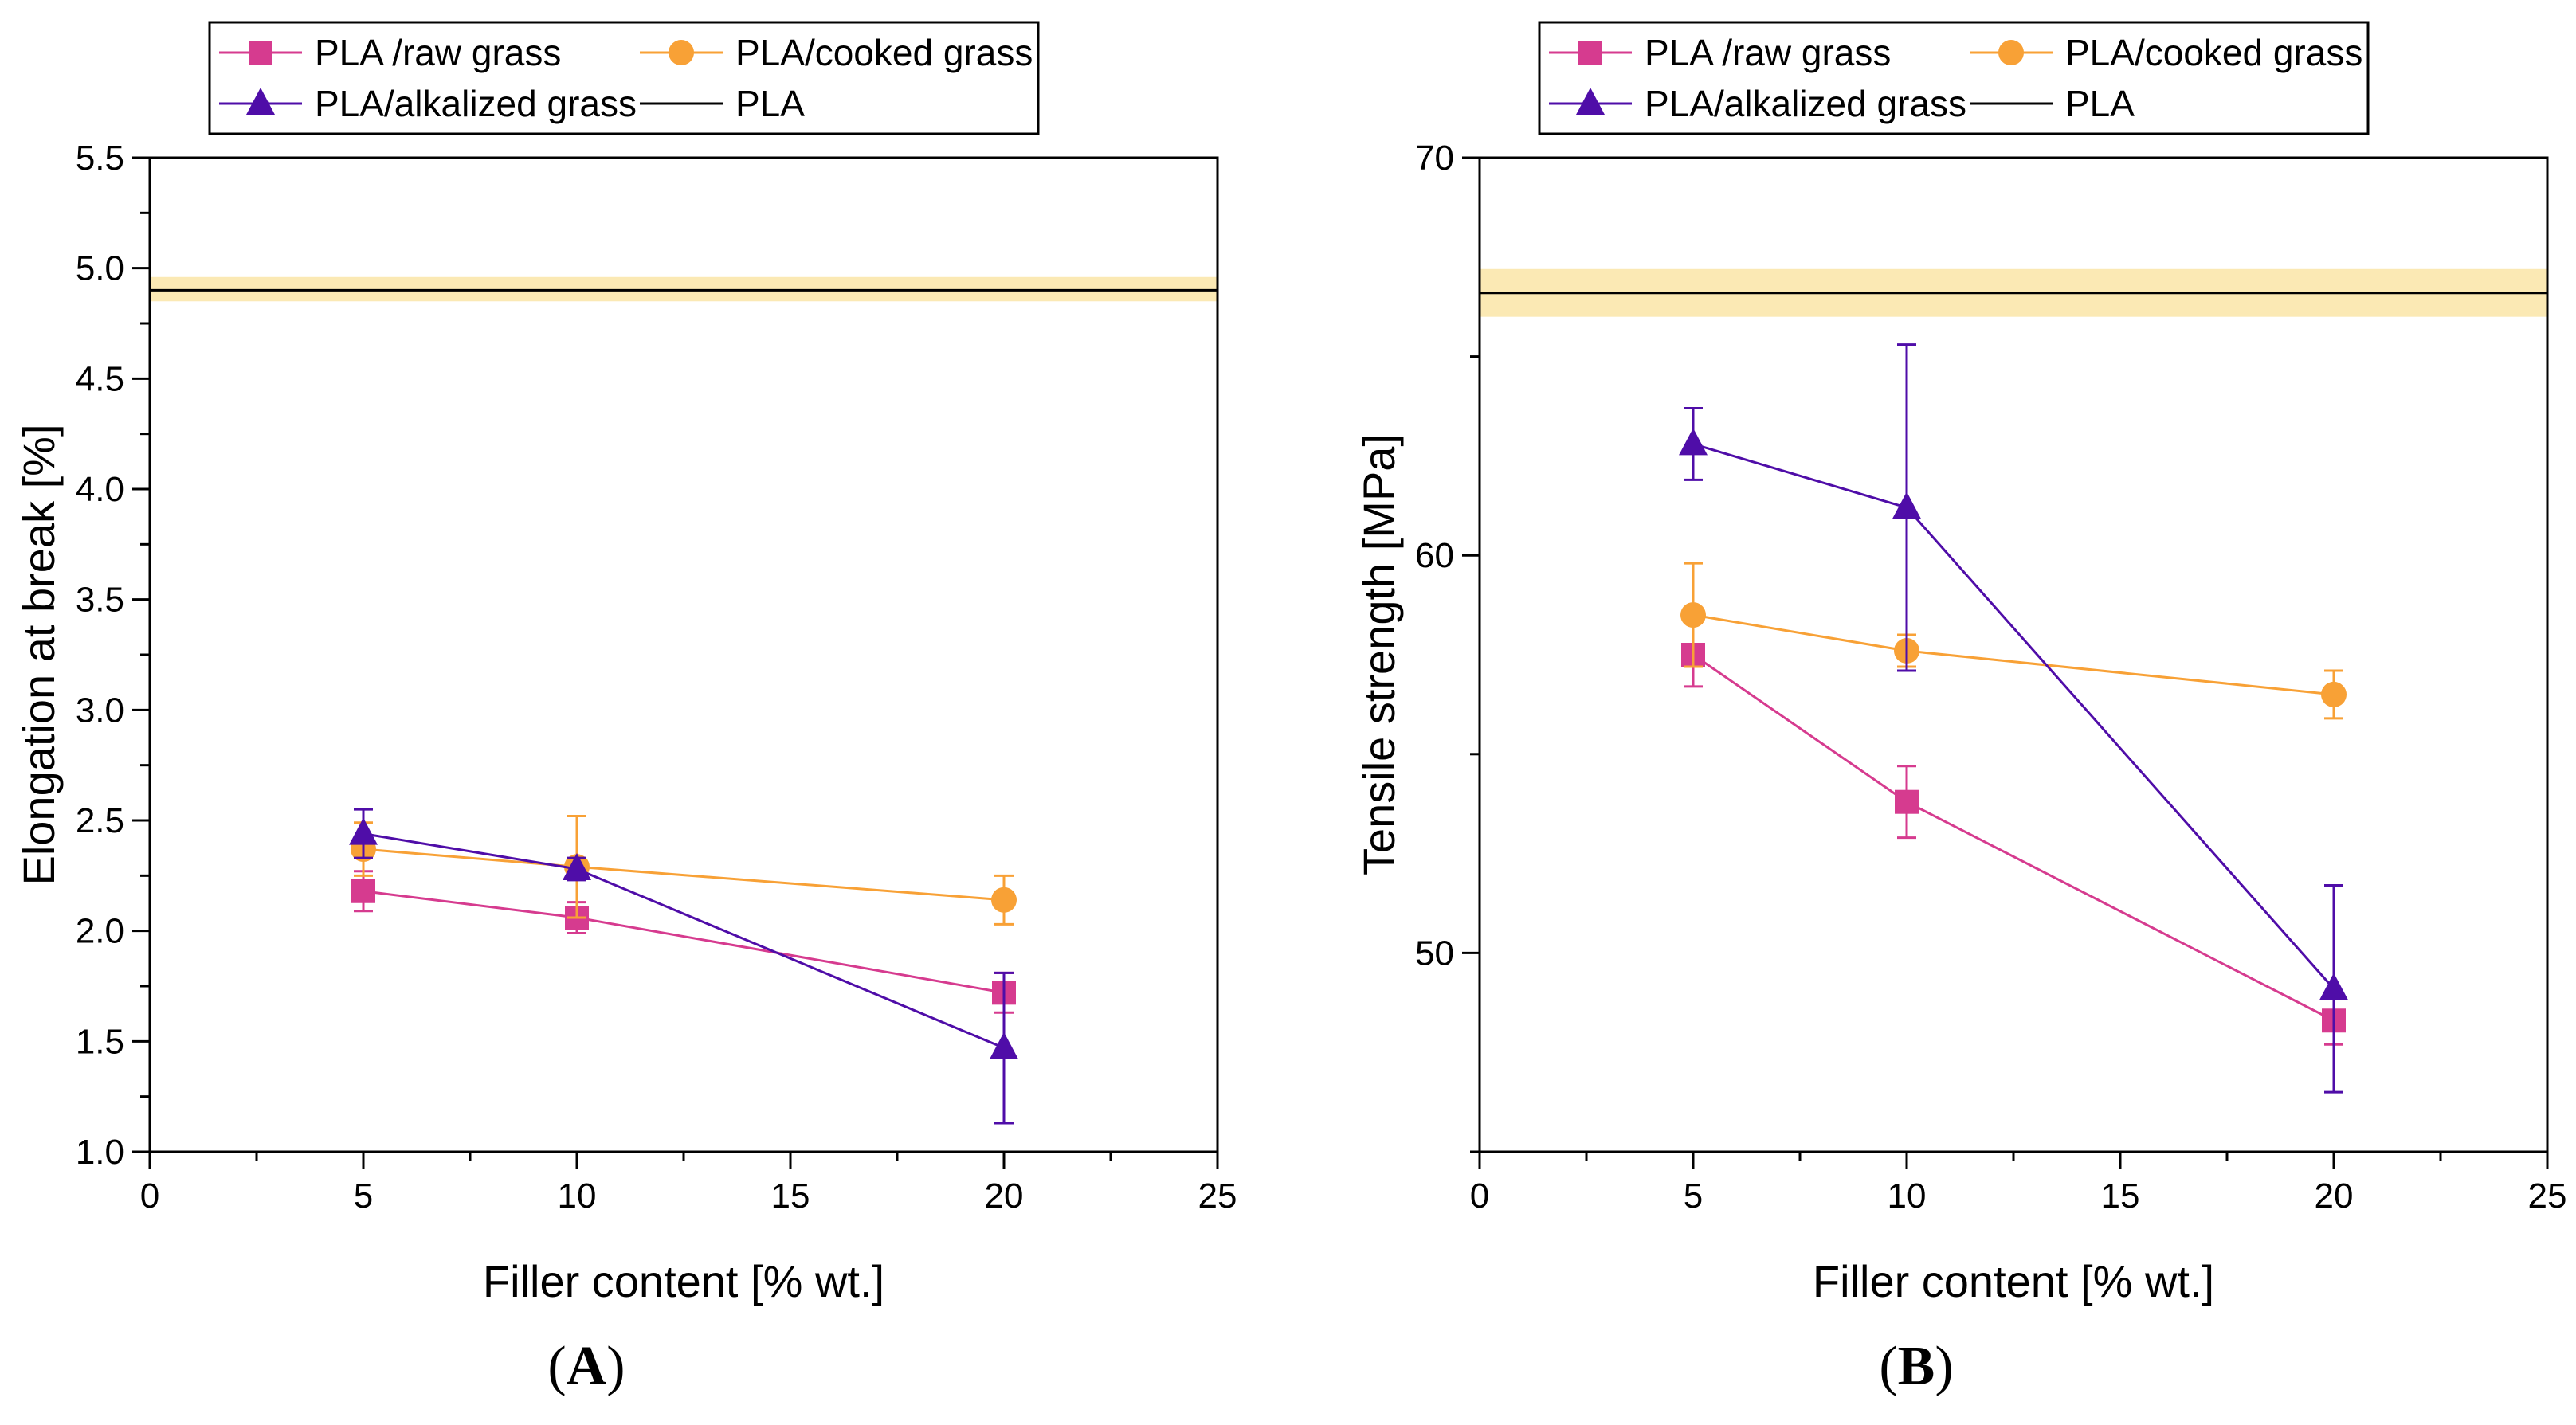 This screenshot has height=1425, width=2576. Describe the element at coordinates (100, 489) in the screenshot. I see `y-tick-label: 4.0` at that location.